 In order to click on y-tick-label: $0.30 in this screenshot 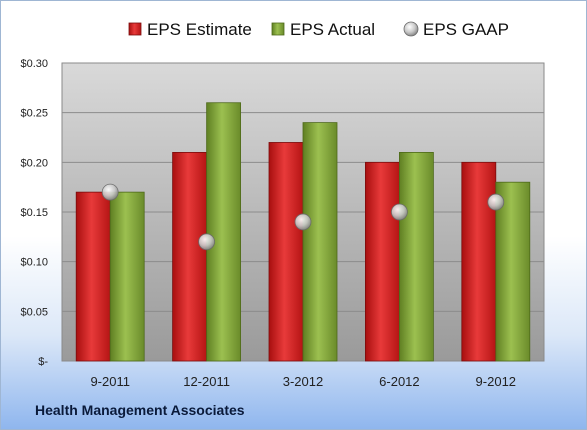, I will do `click(34, 64)`.